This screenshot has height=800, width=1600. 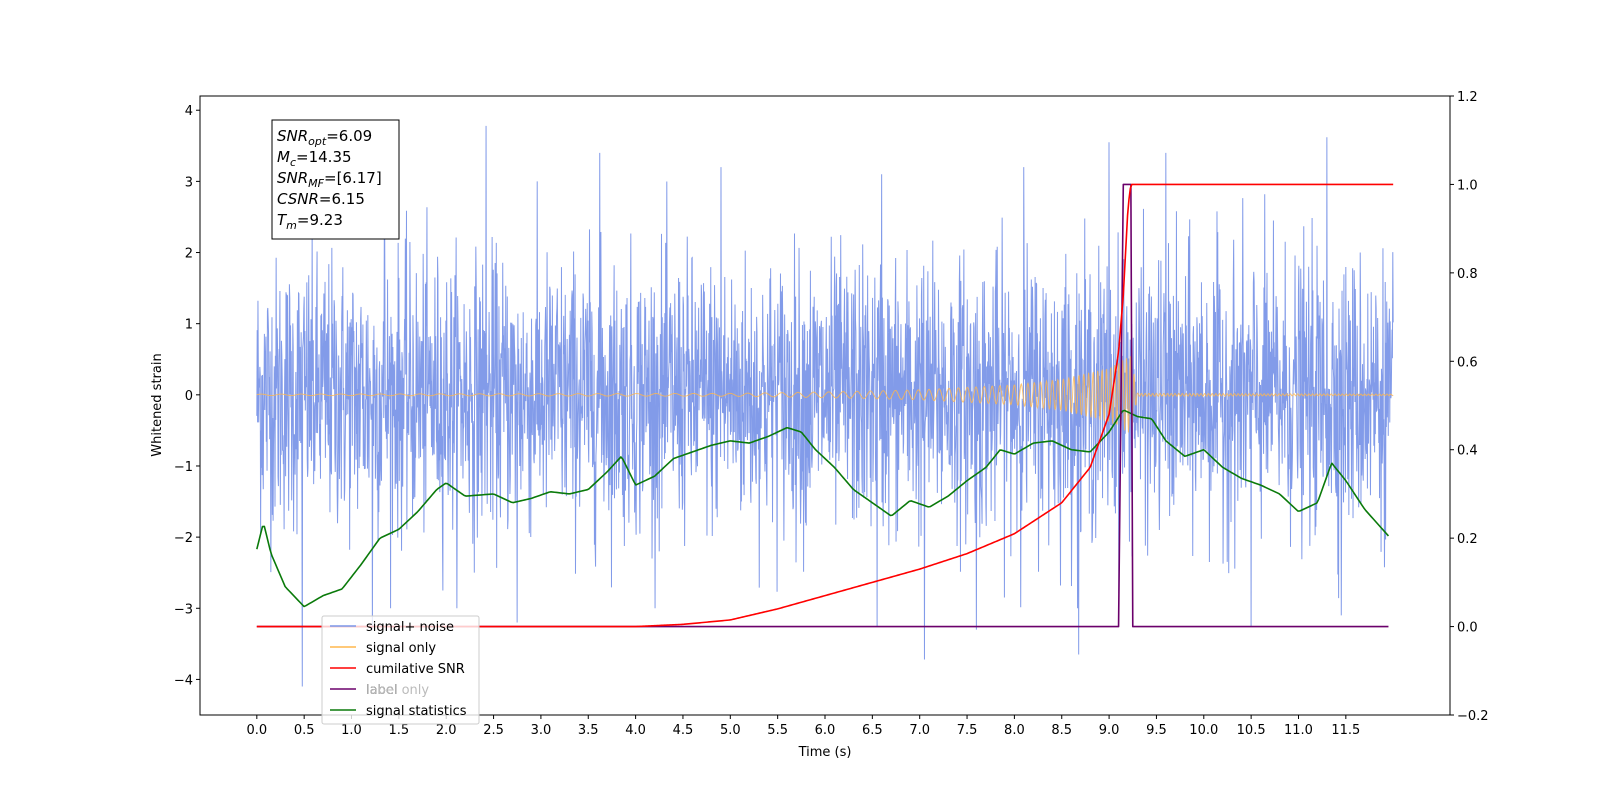 What do you see at coordinates (189, 254) in the screenshot?
I see `y-left-tick-label: 2` at bounding box center [189, 254].